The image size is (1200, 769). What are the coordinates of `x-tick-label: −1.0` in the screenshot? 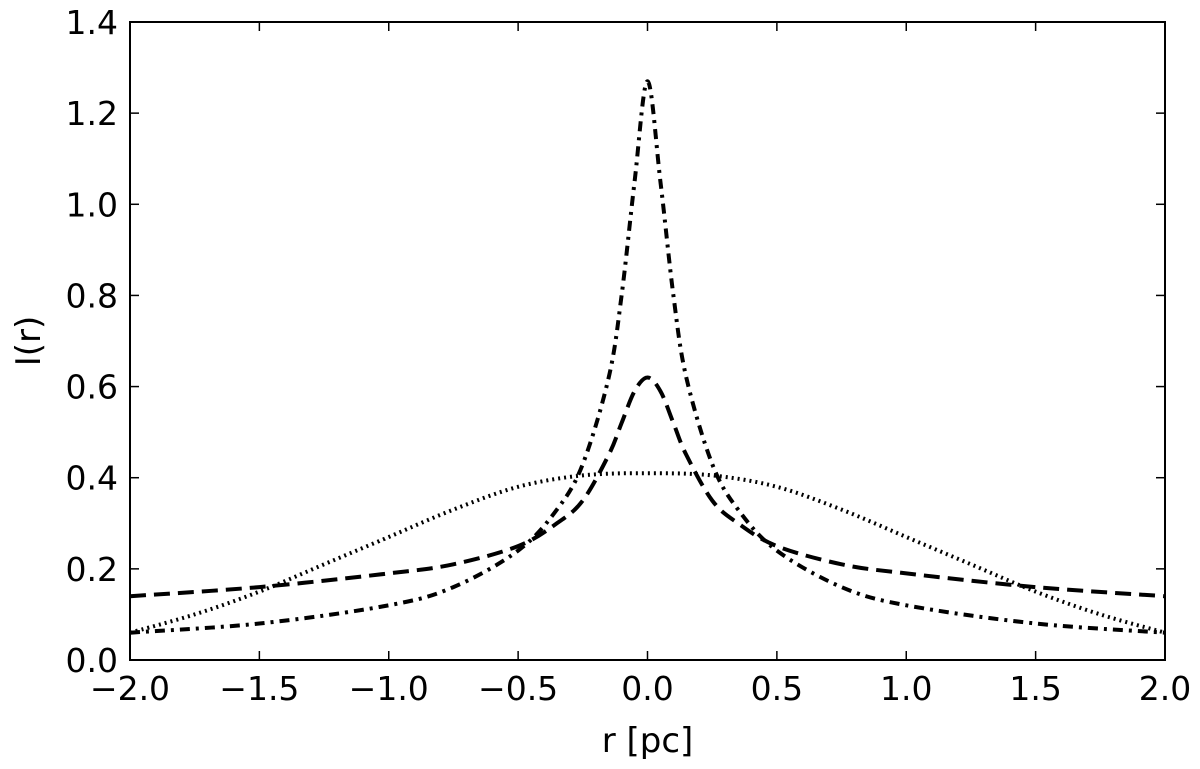 It's located at (389, 688).